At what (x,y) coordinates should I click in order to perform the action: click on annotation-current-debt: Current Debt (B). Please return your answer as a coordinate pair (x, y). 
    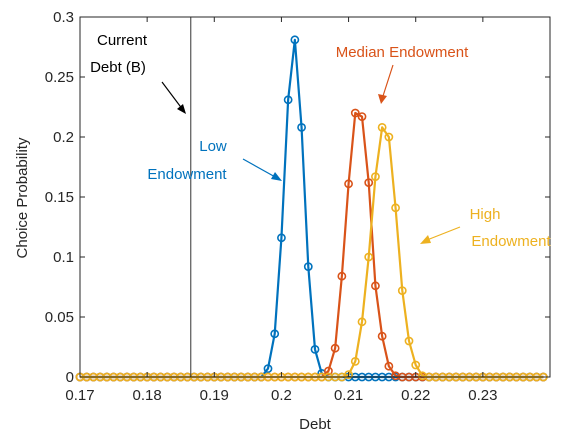
    Looking at the image, I should click on (138, 73).